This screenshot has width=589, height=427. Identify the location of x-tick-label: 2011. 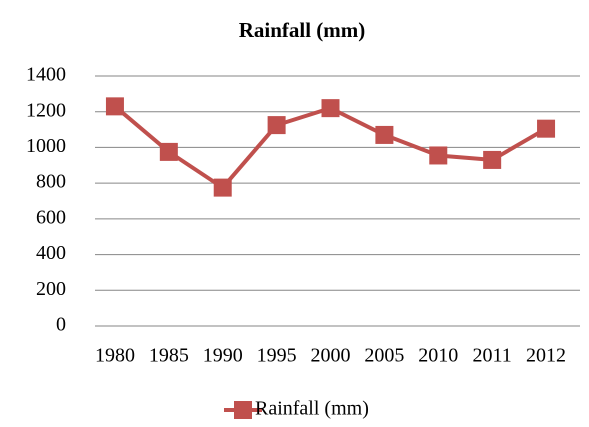
(492, 356).